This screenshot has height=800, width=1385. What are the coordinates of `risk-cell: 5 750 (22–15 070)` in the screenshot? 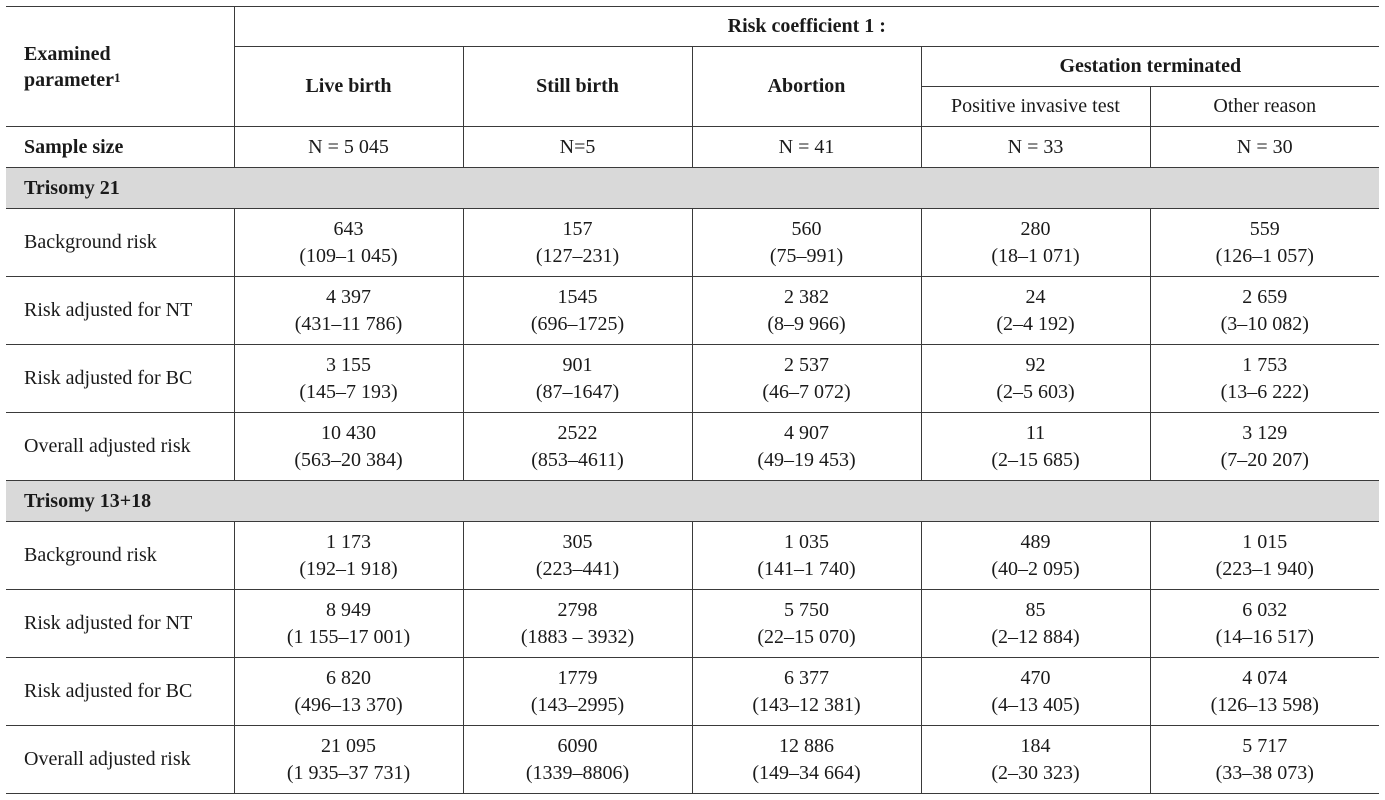 It's located at (806, 623).